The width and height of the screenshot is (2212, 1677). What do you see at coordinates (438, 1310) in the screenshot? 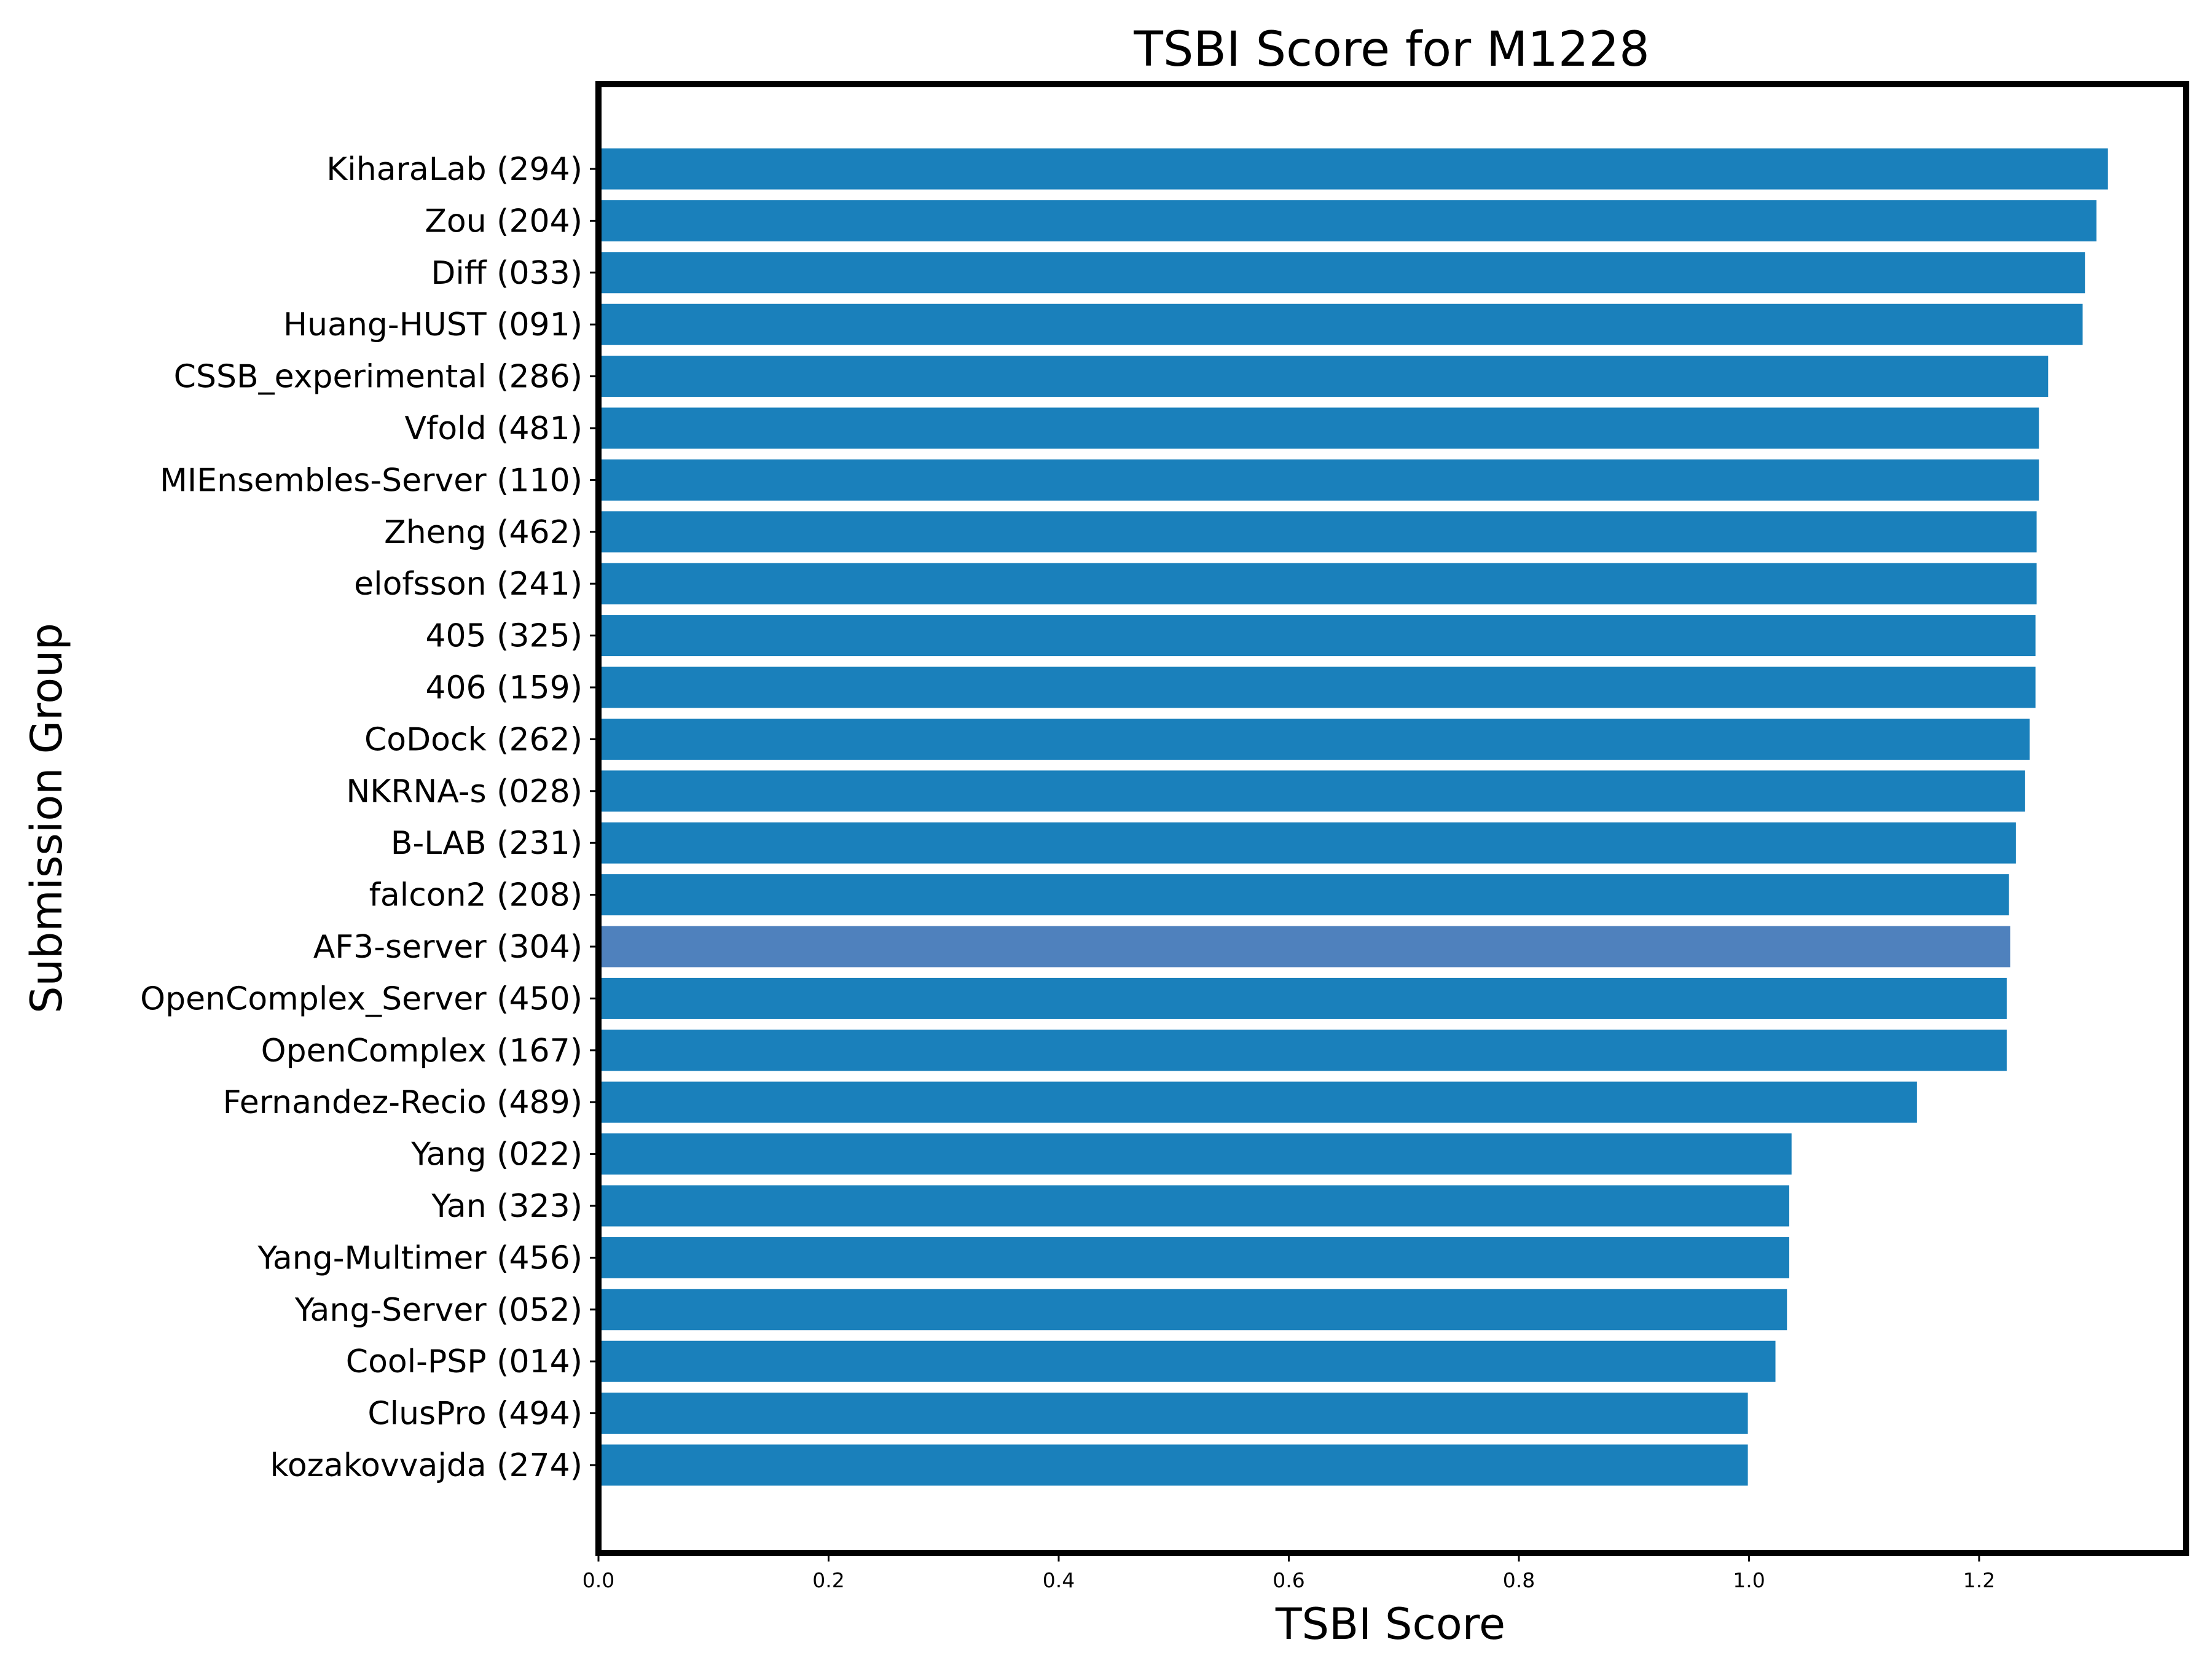
I see `y-tick-label: Yang-Server (052)` at bounding box center [438, 1310].